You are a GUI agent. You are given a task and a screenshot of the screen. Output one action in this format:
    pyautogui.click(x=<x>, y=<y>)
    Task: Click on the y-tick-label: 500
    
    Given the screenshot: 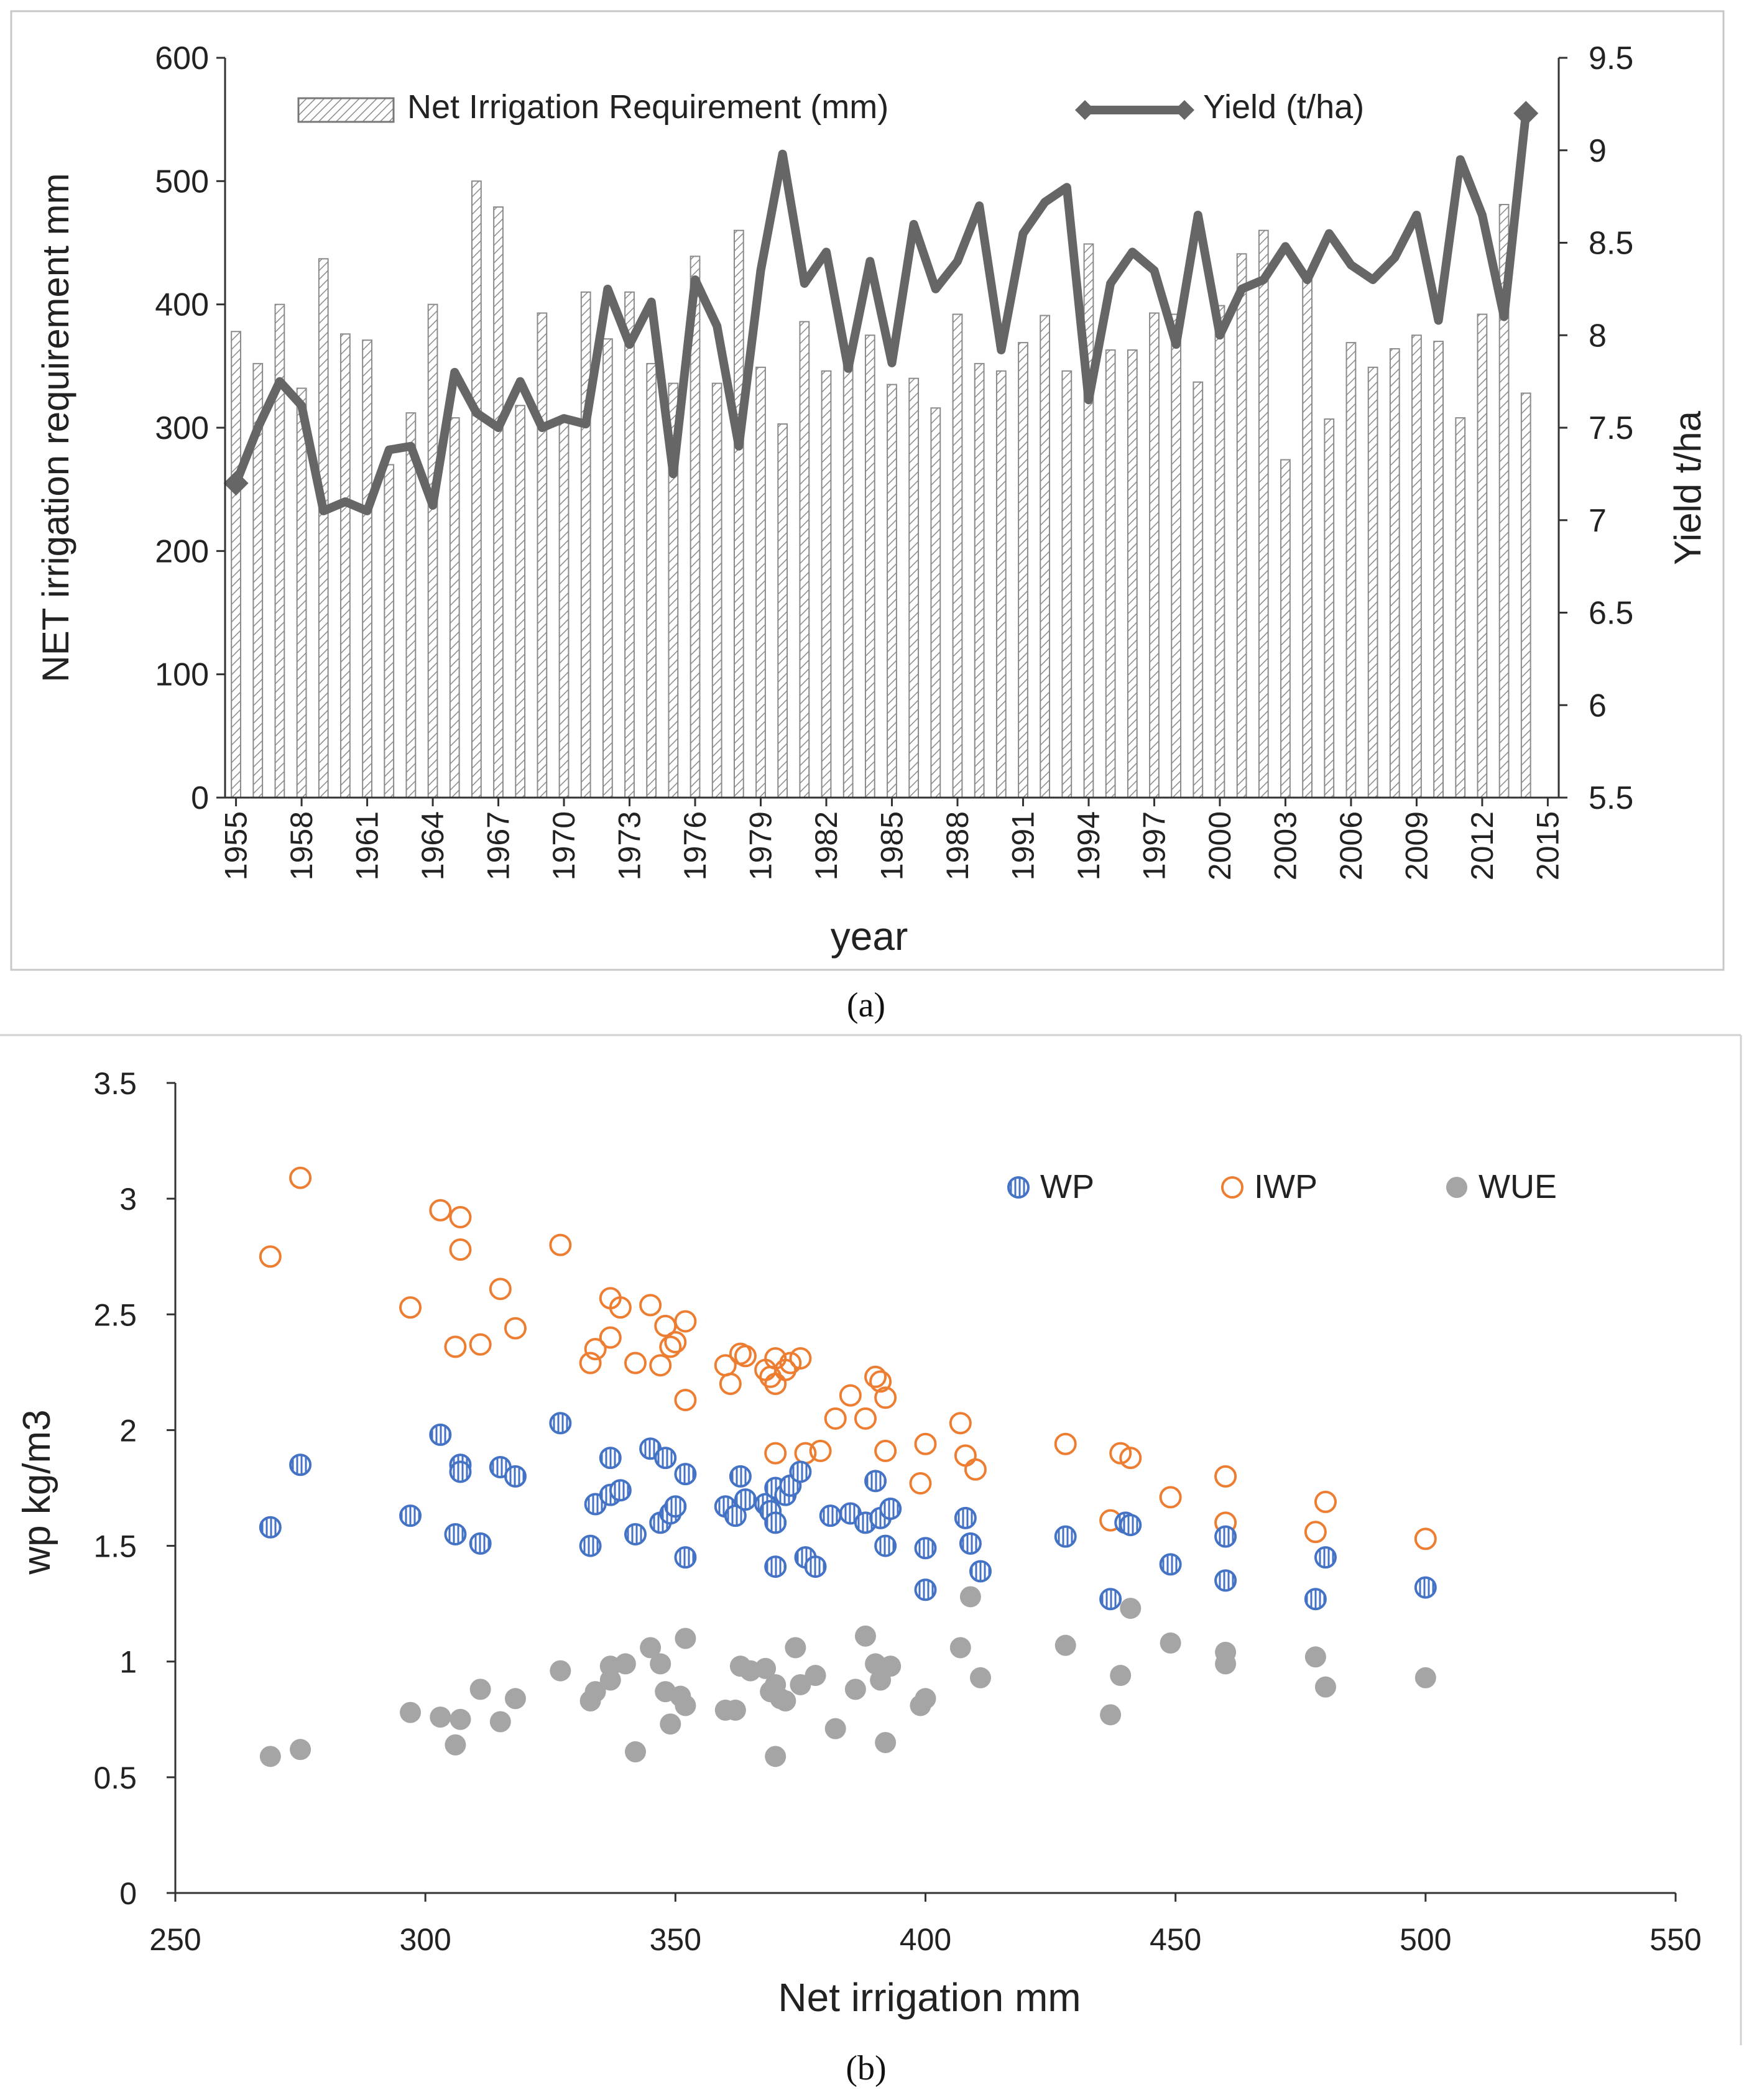 What is the action you would take?
    pyautogui.click(x=182, y=181)
    